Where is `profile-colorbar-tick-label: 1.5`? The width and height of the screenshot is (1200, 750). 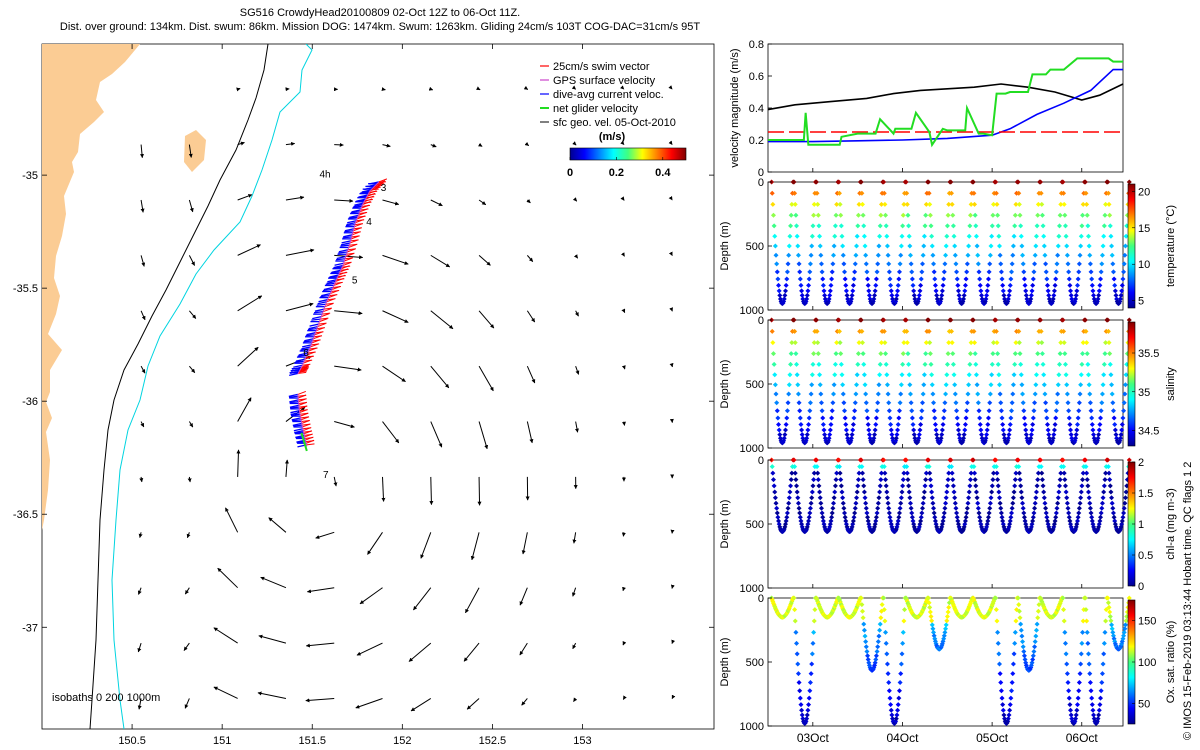 profile-colorbar-tick-label: 1.5 is located at coordinates (1145, 494).